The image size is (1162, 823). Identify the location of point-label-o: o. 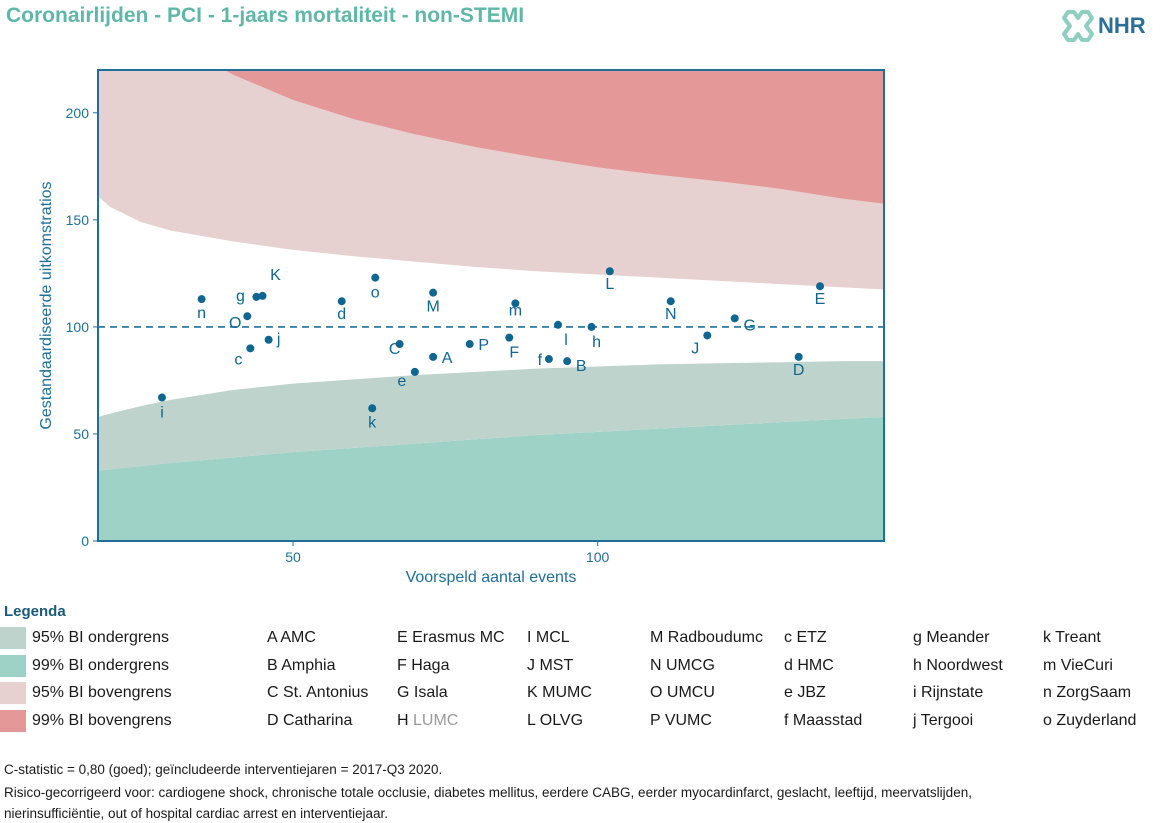
(375, 293).